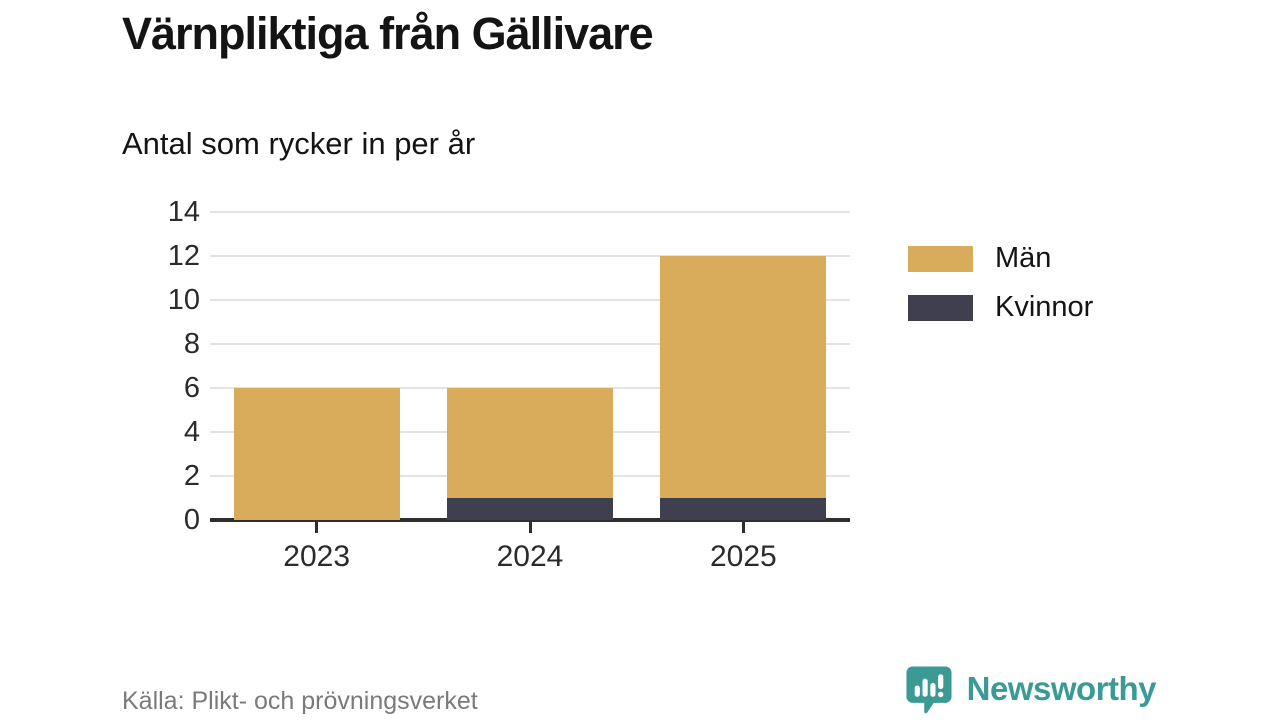 This screenshot has width=1280, height=720. Describe the element at coordinates (1061, 688) in the screenshot. I see `brand-name: Newsworthy` at that location.